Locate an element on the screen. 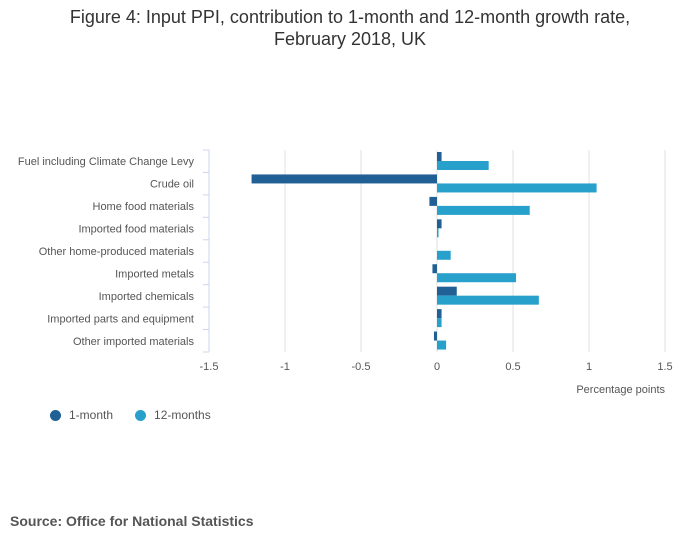 This screenshot has width=700, height=549. source-note: Source: Office for National Statistics is located at coordinates (132, 521).